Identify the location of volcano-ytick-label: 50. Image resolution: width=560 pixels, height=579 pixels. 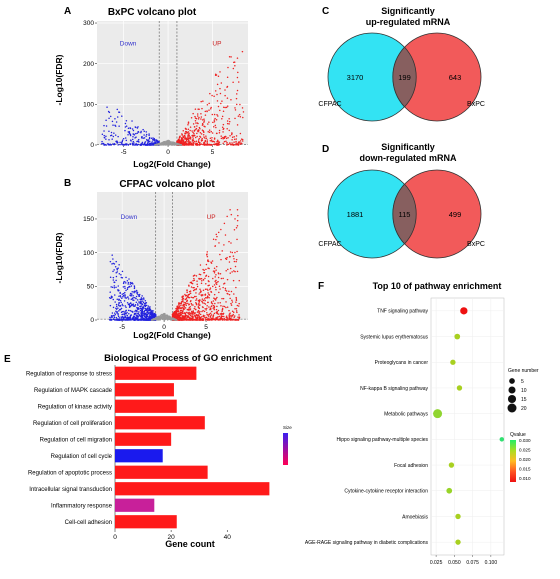
(91, 287).